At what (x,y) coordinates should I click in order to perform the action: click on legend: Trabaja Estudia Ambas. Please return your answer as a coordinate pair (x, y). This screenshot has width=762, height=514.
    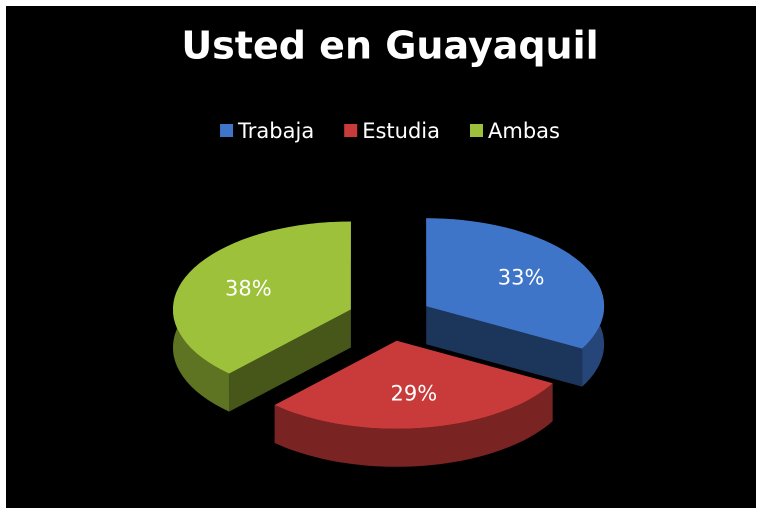
    Looking at the image, I should click on (390, 131).